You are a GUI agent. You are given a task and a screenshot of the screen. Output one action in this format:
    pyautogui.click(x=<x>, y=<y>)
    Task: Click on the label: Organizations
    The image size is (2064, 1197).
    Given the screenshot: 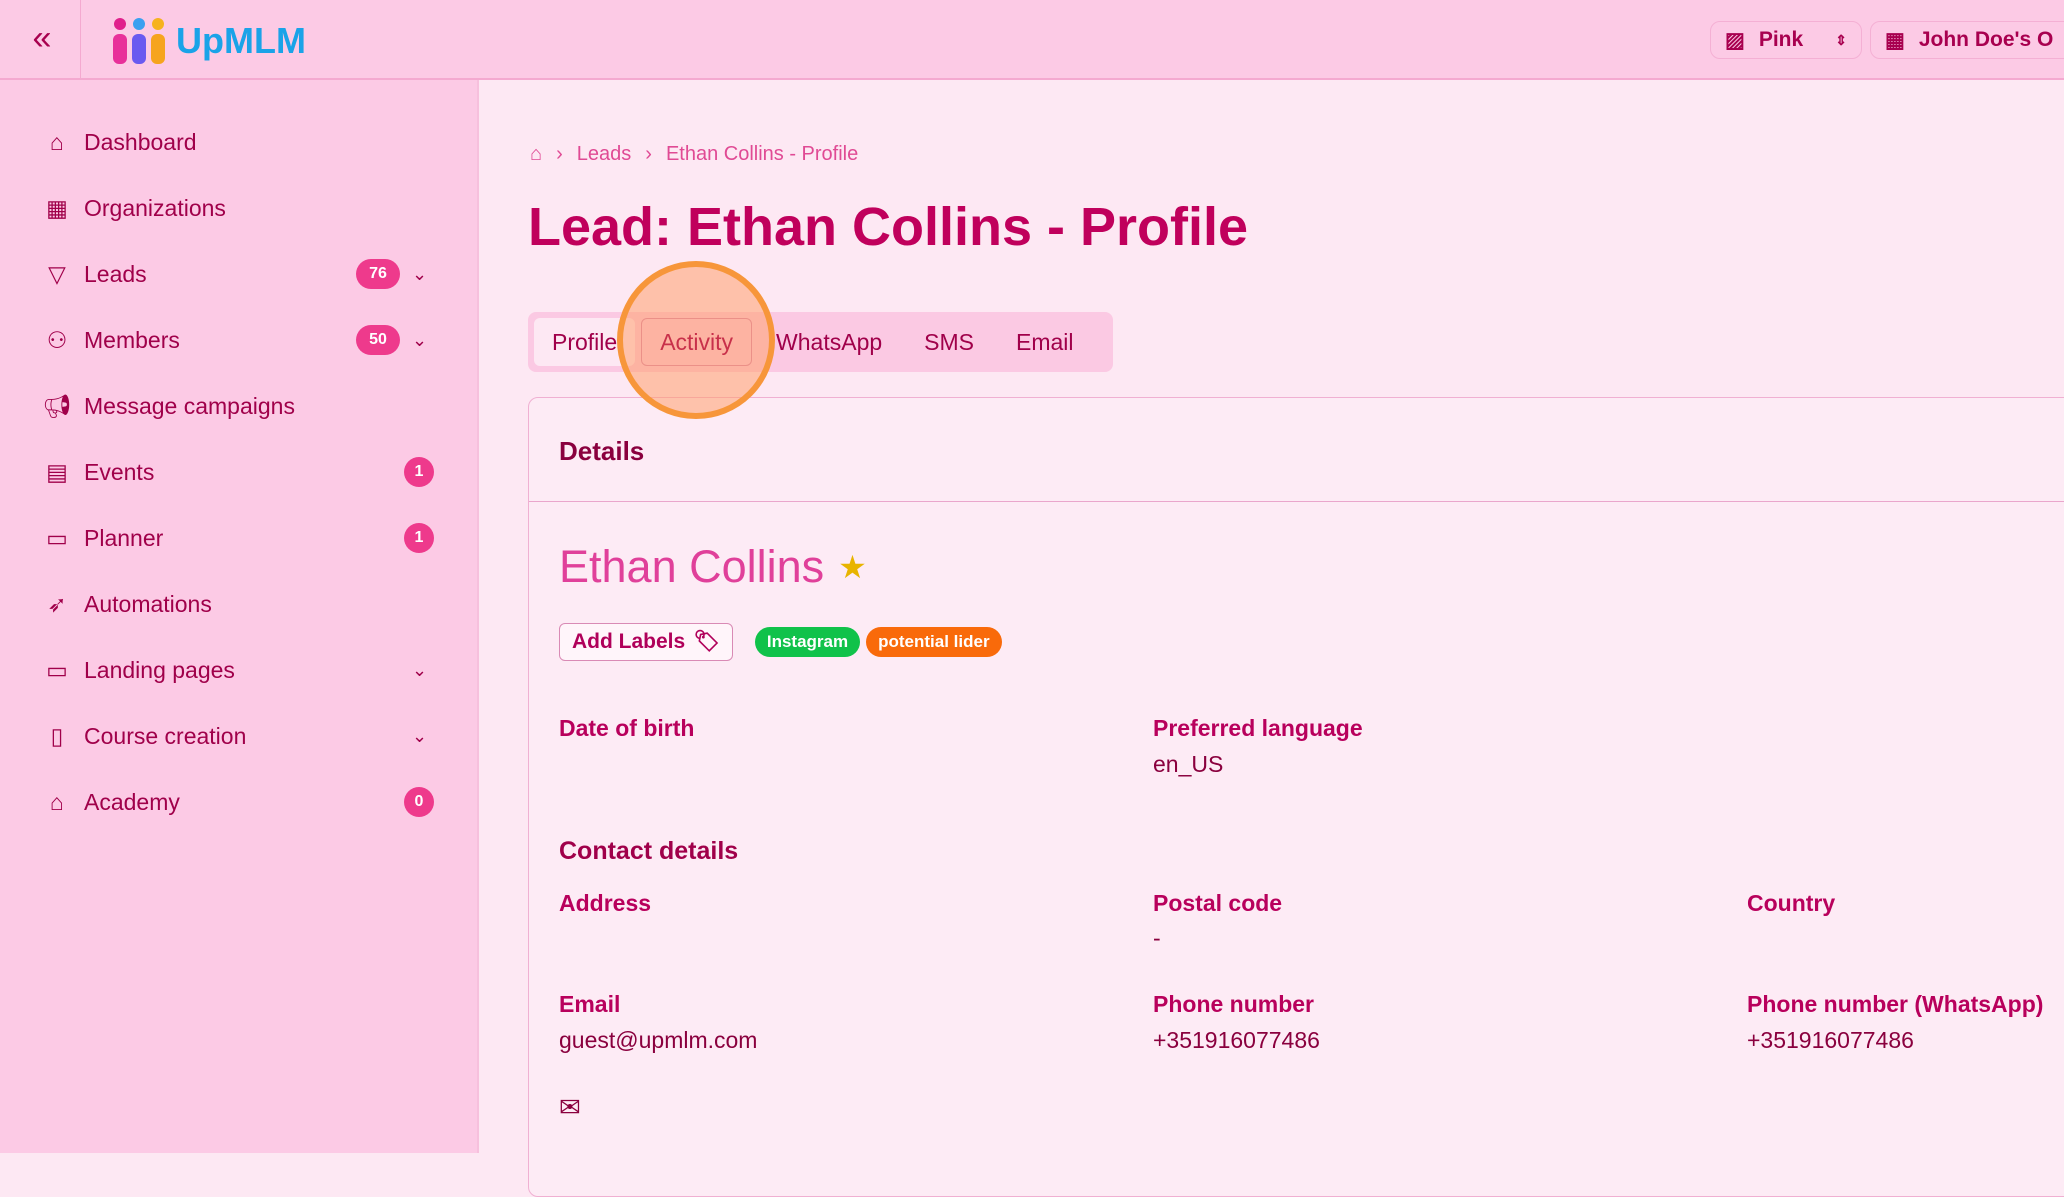 What is the action you would take?
    pyautogui.click(x=155, y=207)
    